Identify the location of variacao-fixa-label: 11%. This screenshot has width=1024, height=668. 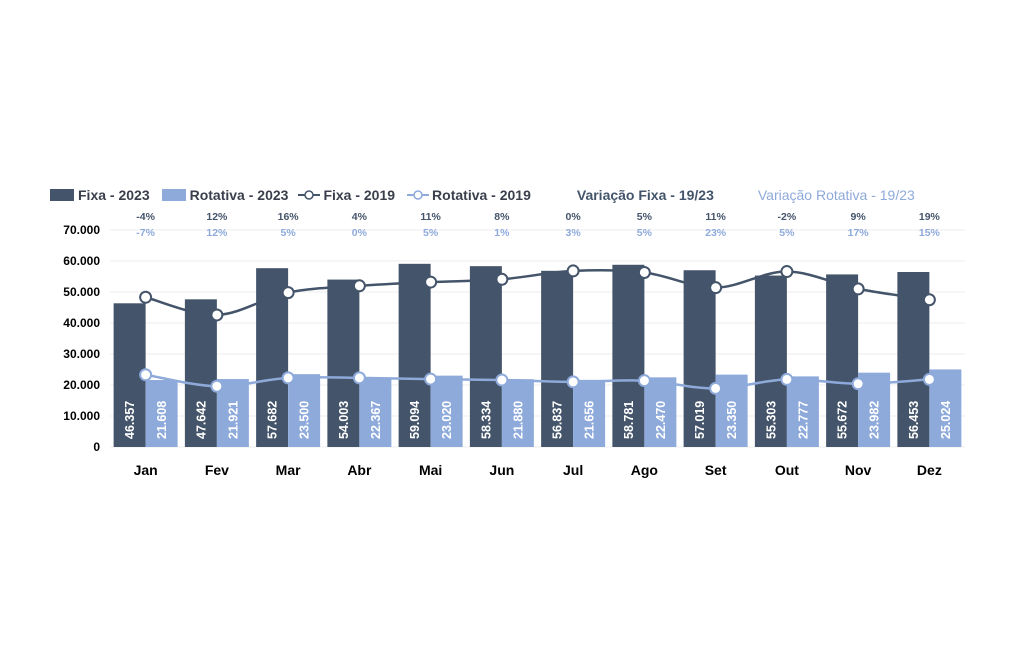
(715, 217).